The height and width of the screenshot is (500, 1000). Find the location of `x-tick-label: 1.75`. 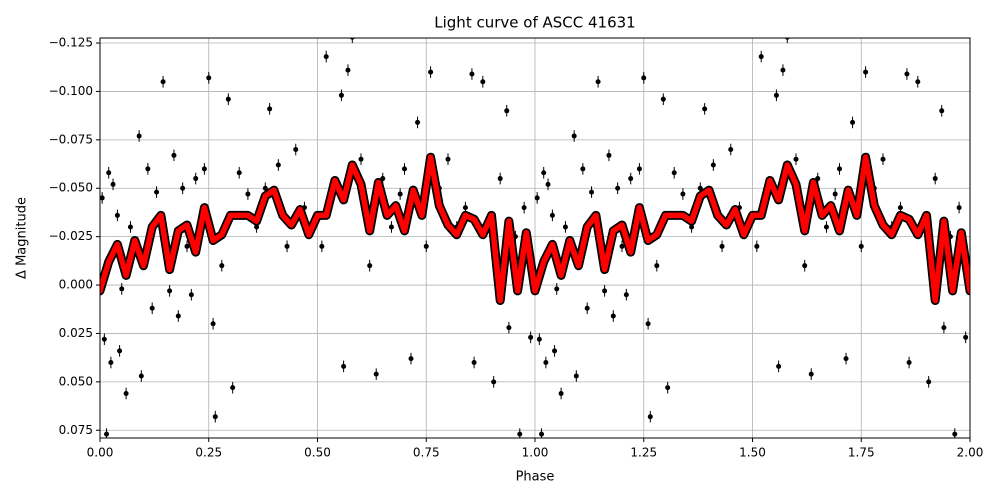

x-tick-label: 1.75 is located at coordinates (861, 453).